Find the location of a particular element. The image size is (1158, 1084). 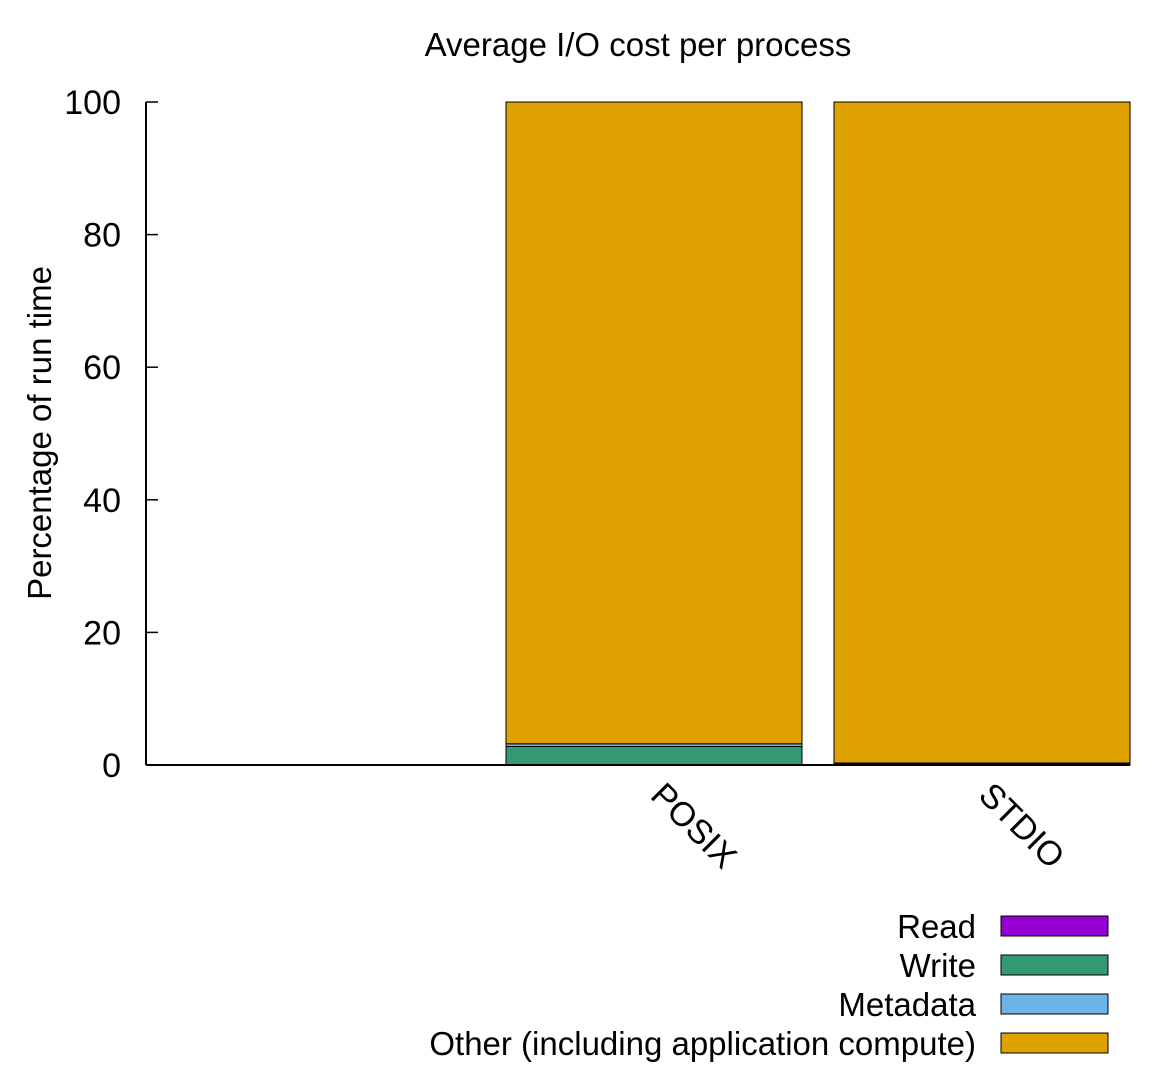

y-tick-label-40: 40 is located at coordinates (102, 501).